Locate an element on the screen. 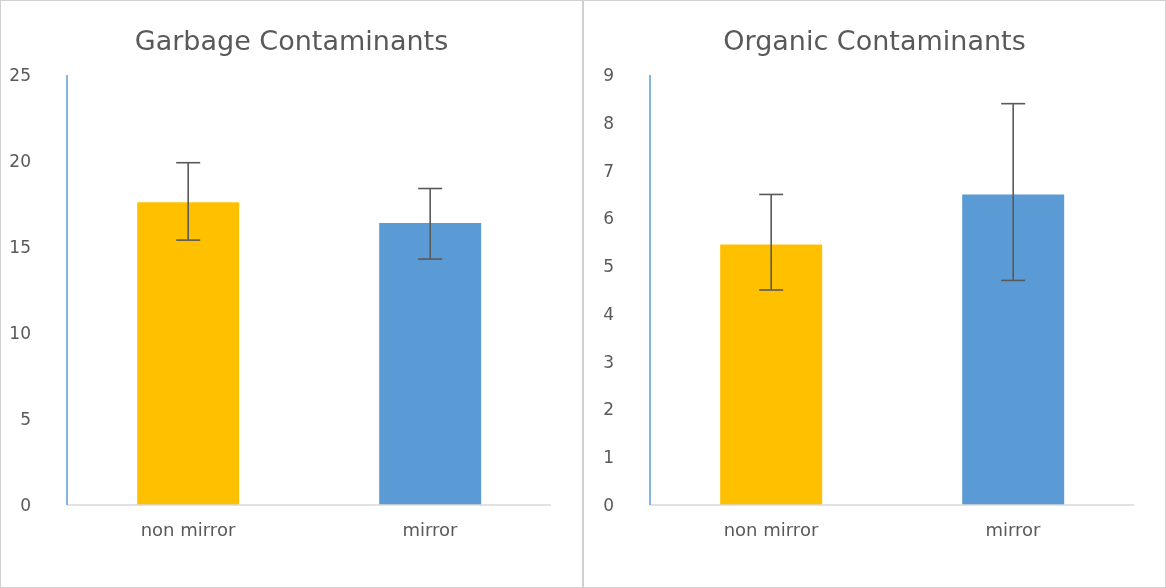 The width and height of the screenshot is (1166, 588). y-tick-label: 20 is located at coordinates (20, 161).